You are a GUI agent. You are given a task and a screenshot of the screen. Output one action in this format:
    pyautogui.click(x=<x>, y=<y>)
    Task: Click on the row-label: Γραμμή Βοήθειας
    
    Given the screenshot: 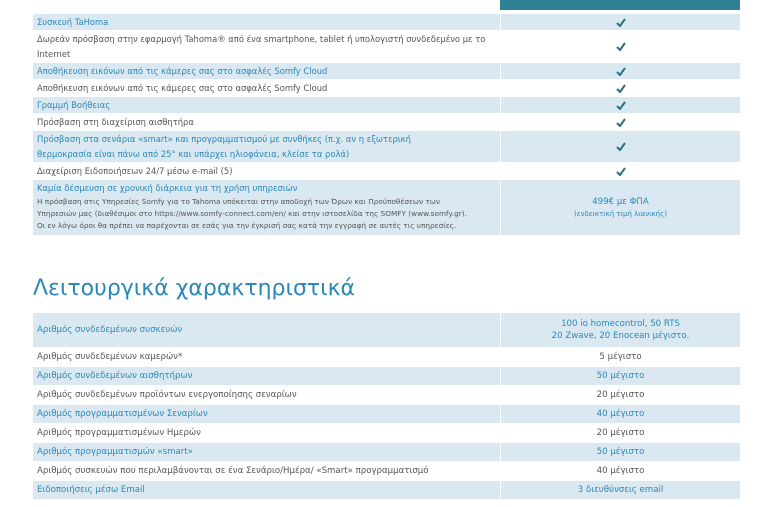 What is the action you would take?
    pyautogui.click(x=267, y=105)
    